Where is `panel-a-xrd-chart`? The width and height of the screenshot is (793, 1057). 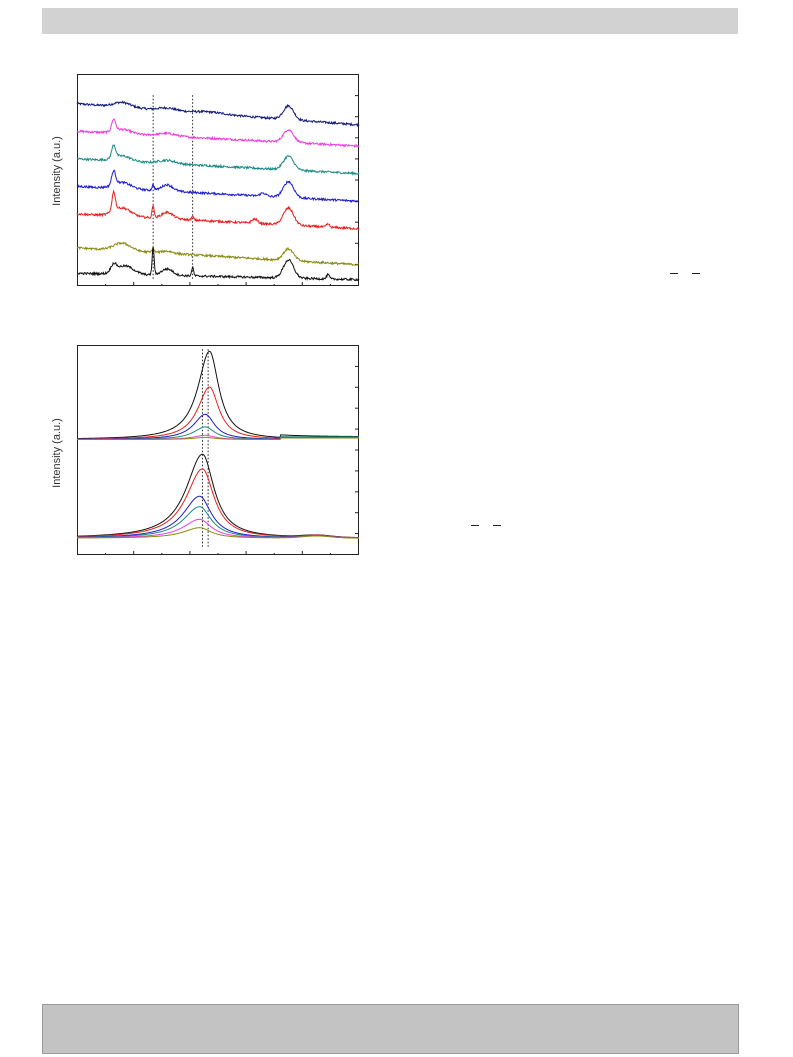
panel-a-xrd-chart is located at coordinates (218, 180).